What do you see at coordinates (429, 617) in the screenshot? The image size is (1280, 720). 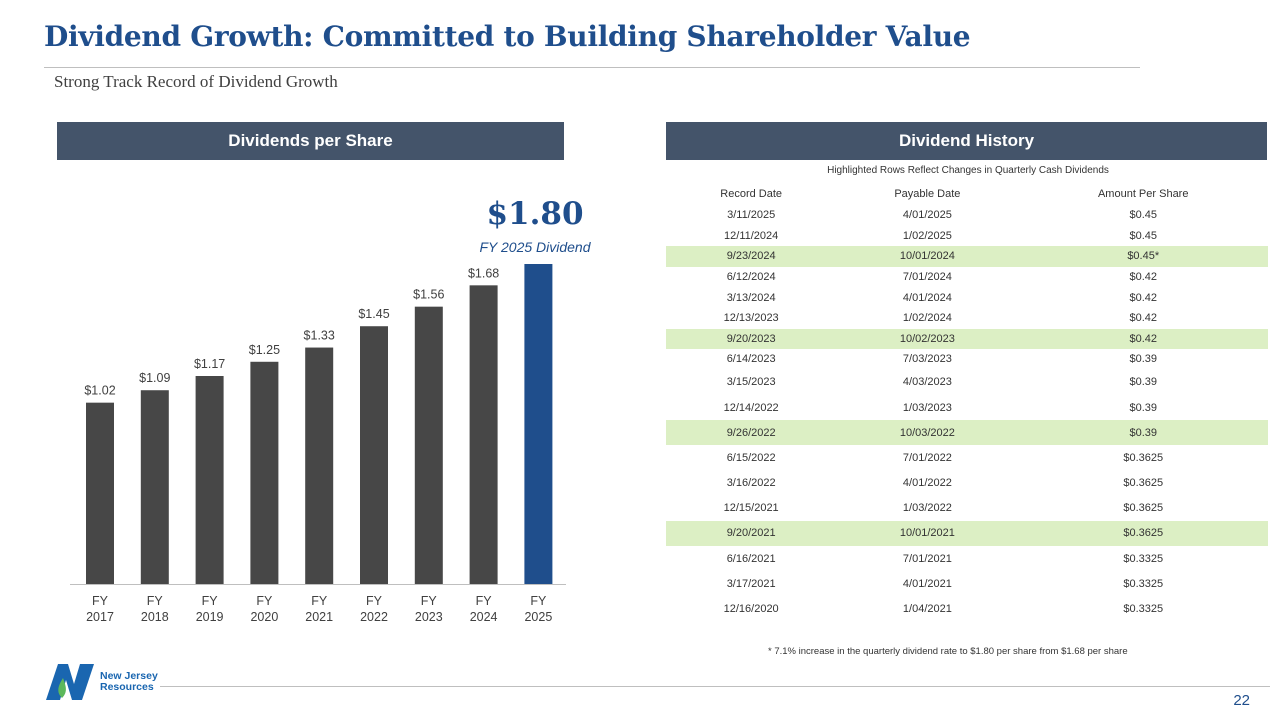 I see `x-tick-label: 2023` at bounding box center [429, 617].